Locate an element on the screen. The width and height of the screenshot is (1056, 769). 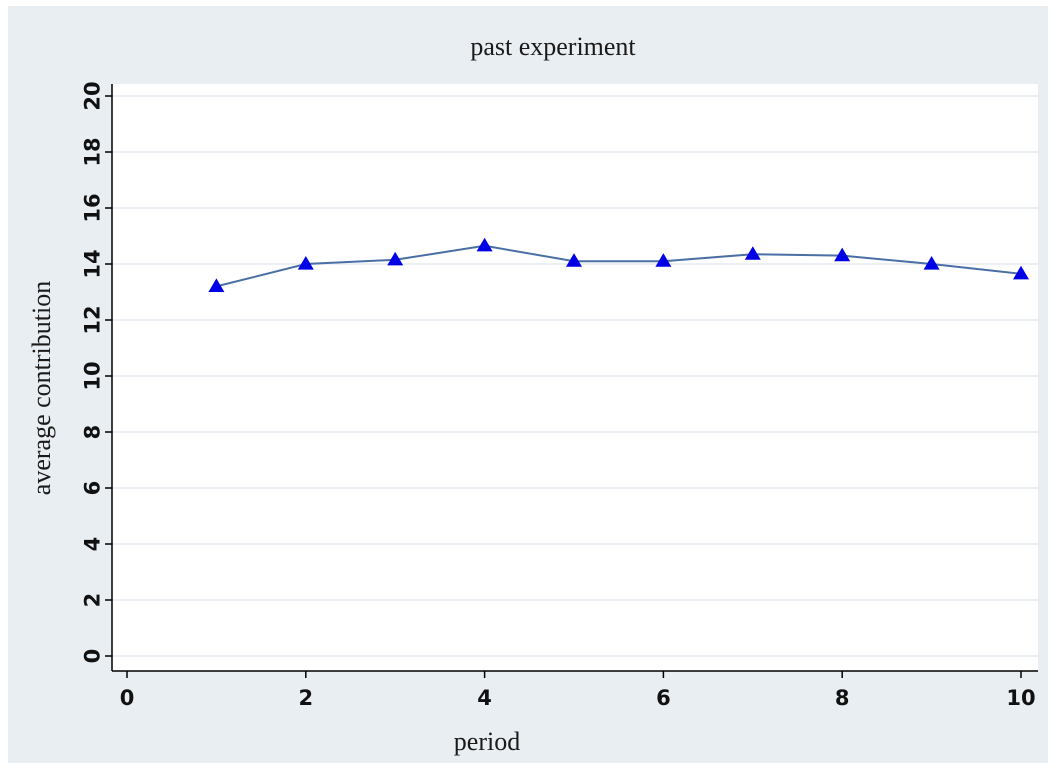
y-tick-label-4: 4 is located at coordinates (93, 544).